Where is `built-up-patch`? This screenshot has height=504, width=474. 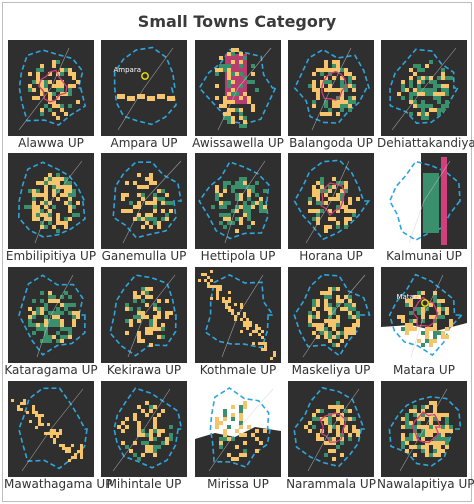
built-up-patch is located at coordinates (131, 98).